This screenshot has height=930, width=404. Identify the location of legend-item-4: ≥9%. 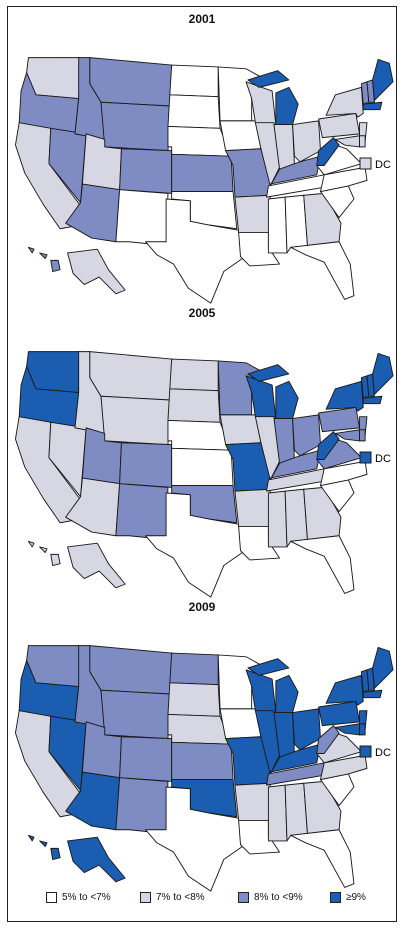
(348, 897).